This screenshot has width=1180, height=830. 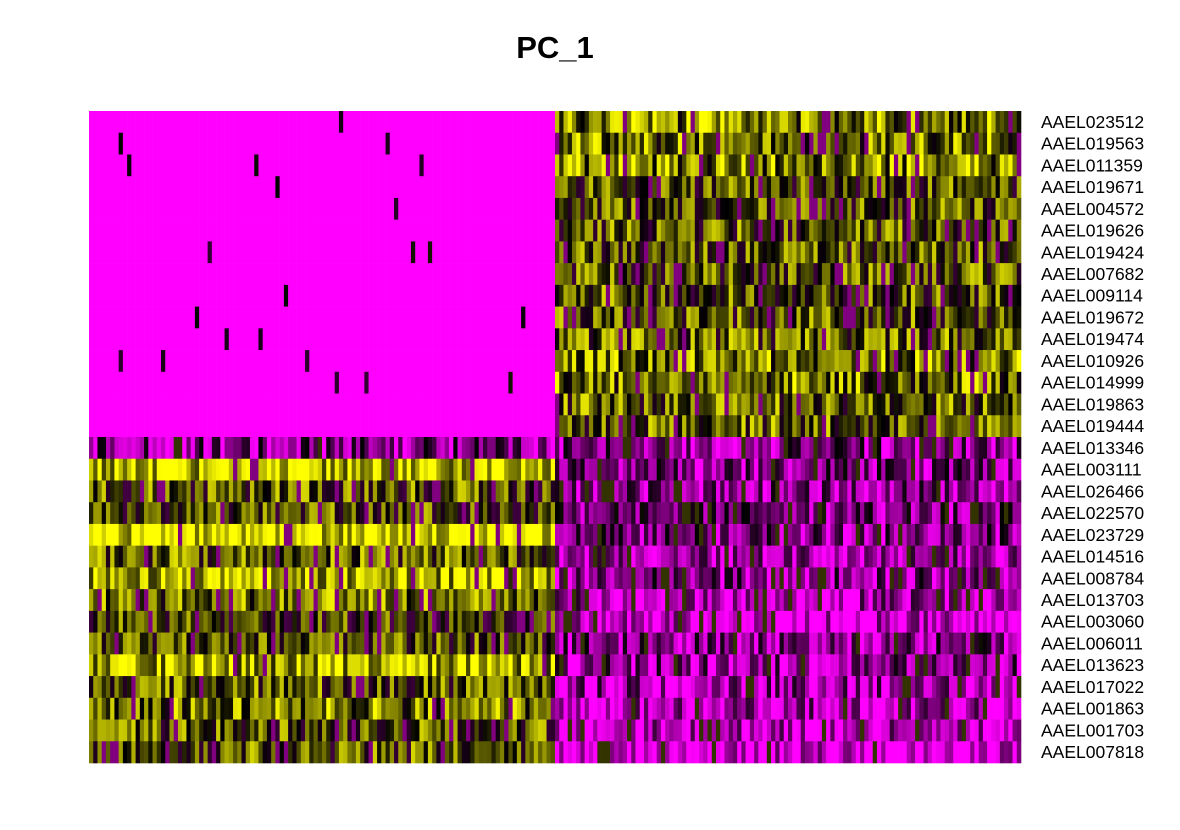 I want to click on chart-title: PC_1, so click(x=555, y=47).